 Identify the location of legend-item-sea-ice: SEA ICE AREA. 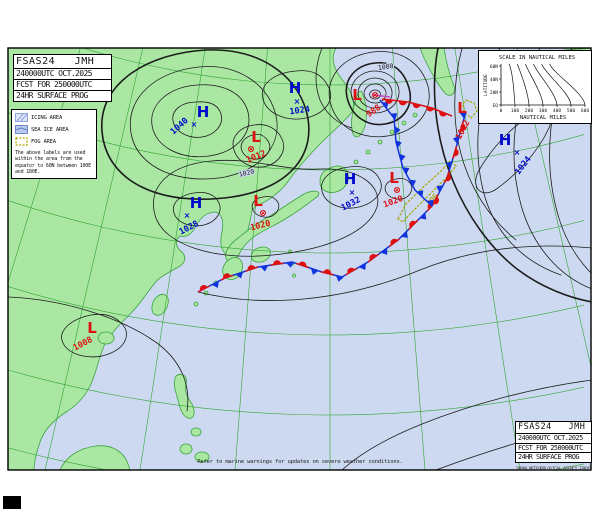
(54, 129).